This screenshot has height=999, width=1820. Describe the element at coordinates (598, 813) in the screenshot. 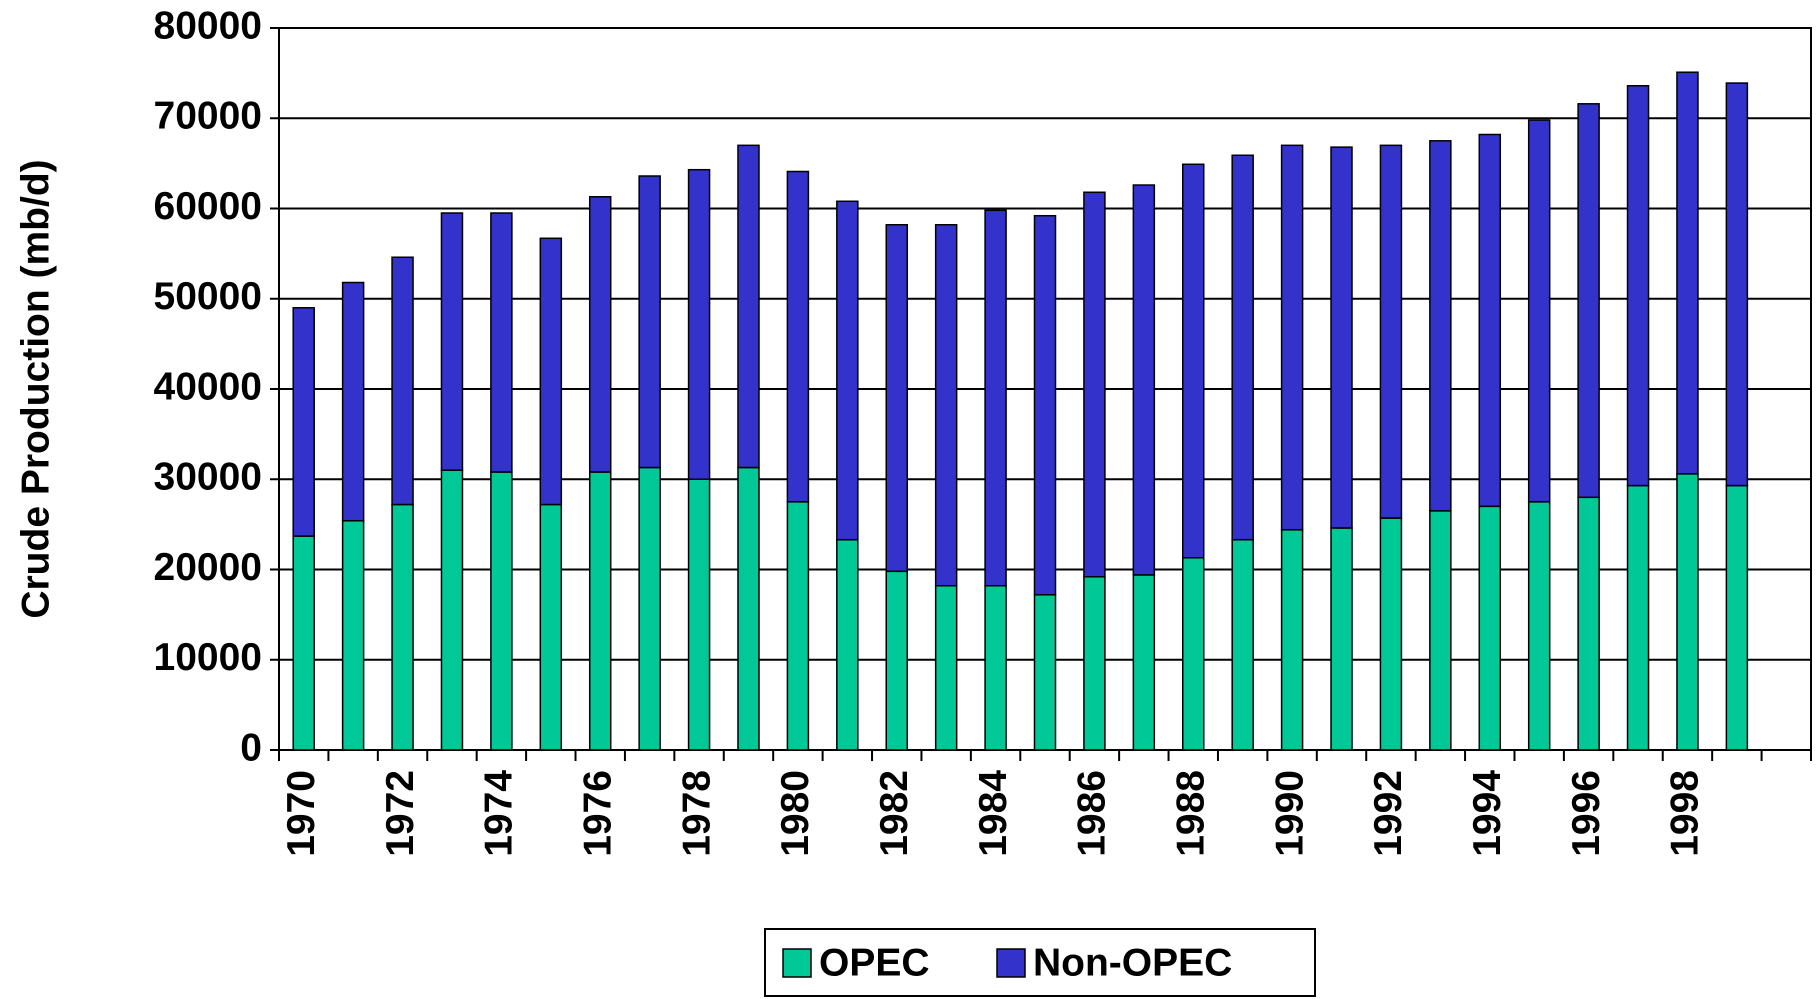

I see `x-tick-label: 1976` at that location.